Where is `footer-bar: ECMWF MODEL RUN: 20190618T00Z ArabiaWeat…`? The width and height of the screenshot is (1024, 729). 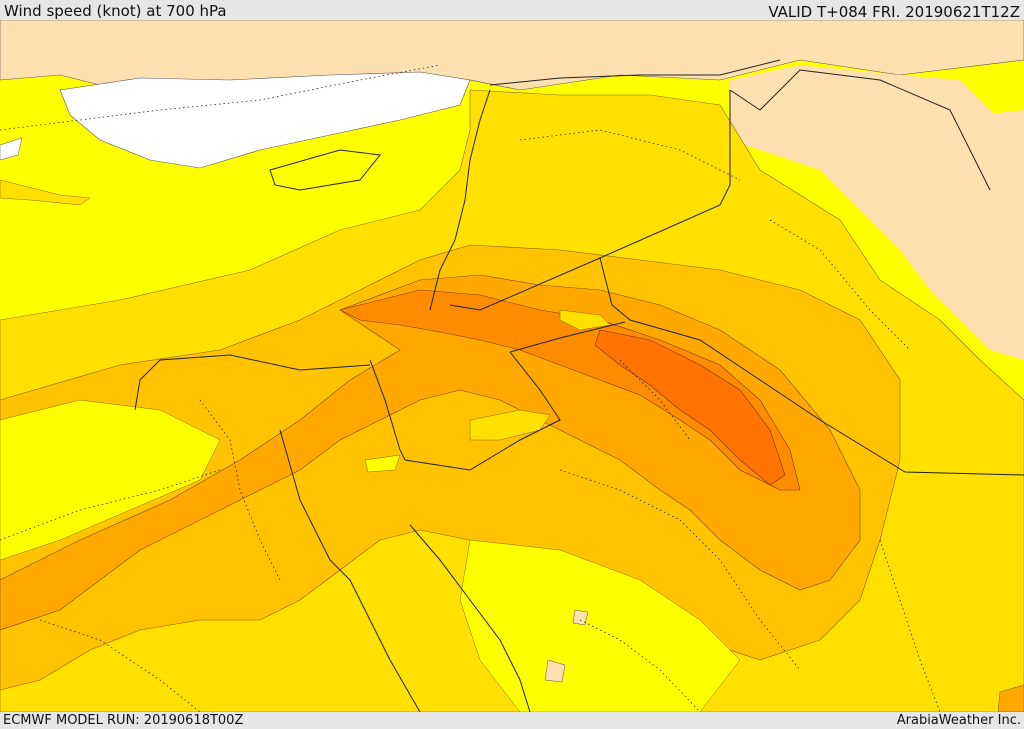 footer-bar: ECMWF MODEL RUN: 20190618T00Z ArabiaWeat… is located at coordinates (512, 720).